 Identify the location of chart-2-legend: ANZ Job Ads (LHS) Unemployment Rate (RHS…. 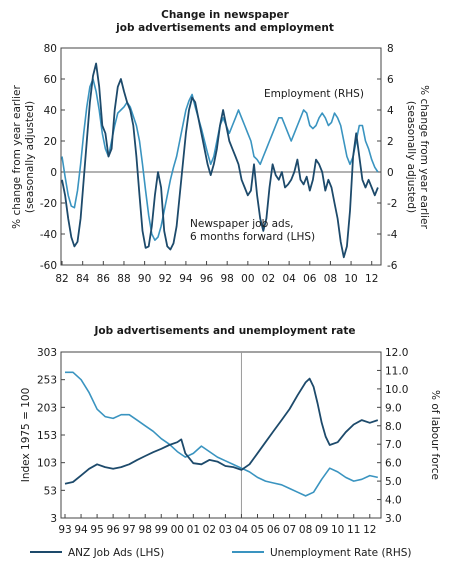
(221, 553).